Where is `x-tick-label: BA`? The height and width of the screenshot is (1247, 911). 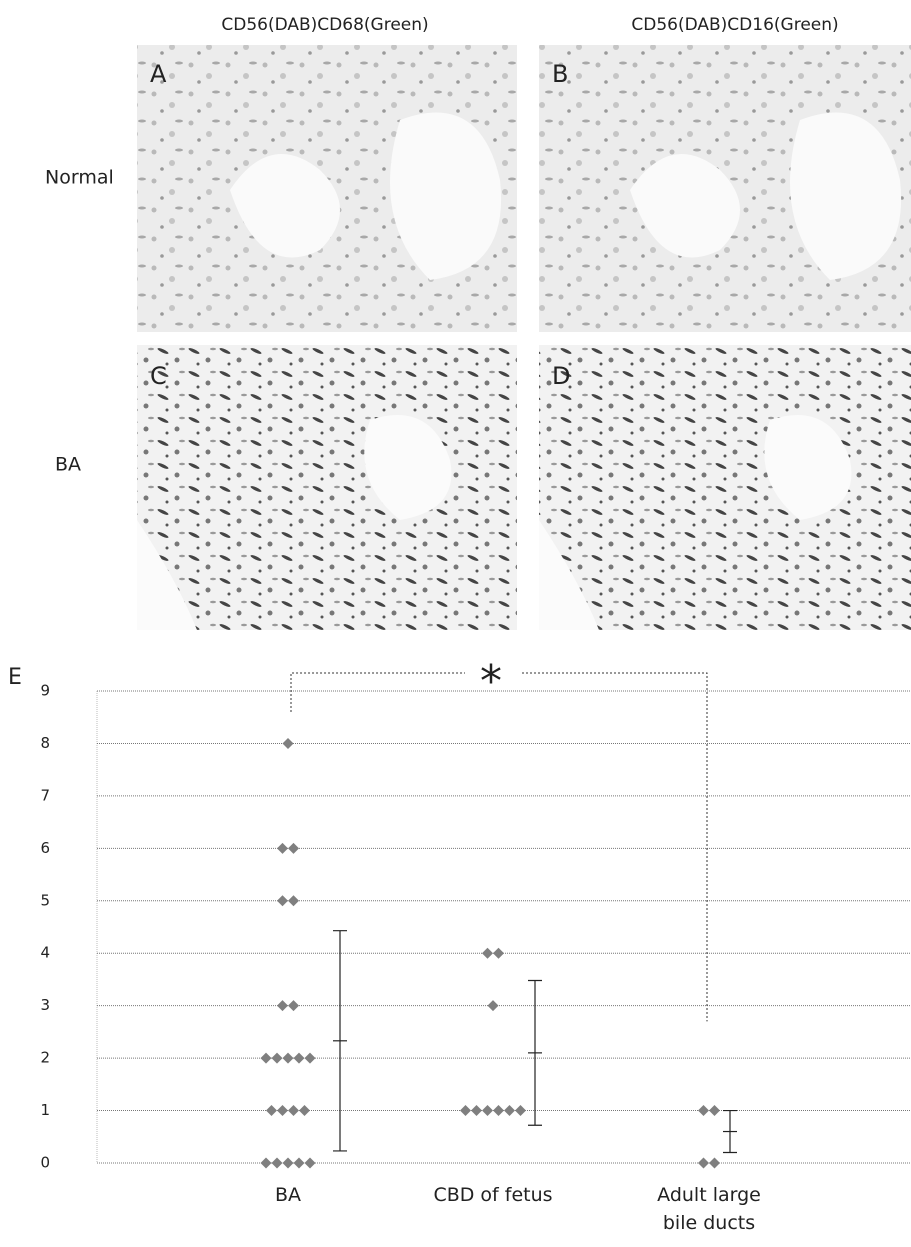
x-tick-label: BA is located at coordinates (288, 1195).